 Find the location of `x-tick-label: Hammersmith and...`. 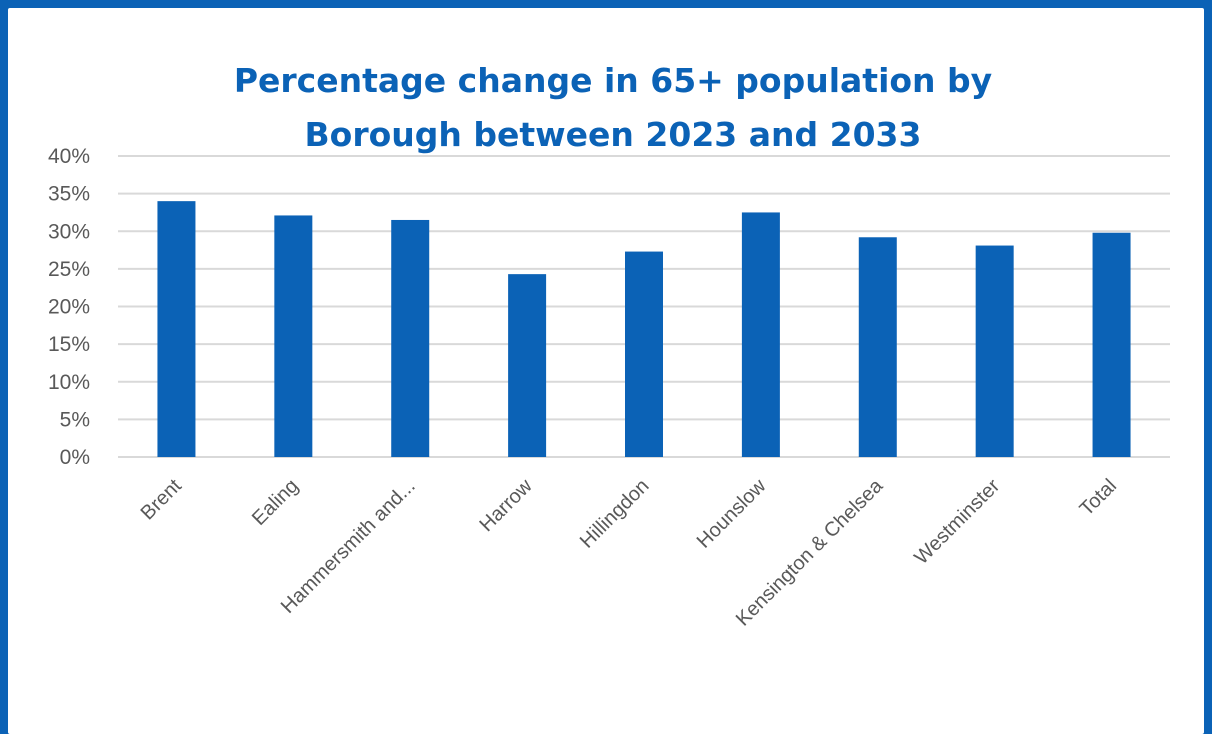

x-tick-label: Hammersmith and... is located at coordinates (348, 546).